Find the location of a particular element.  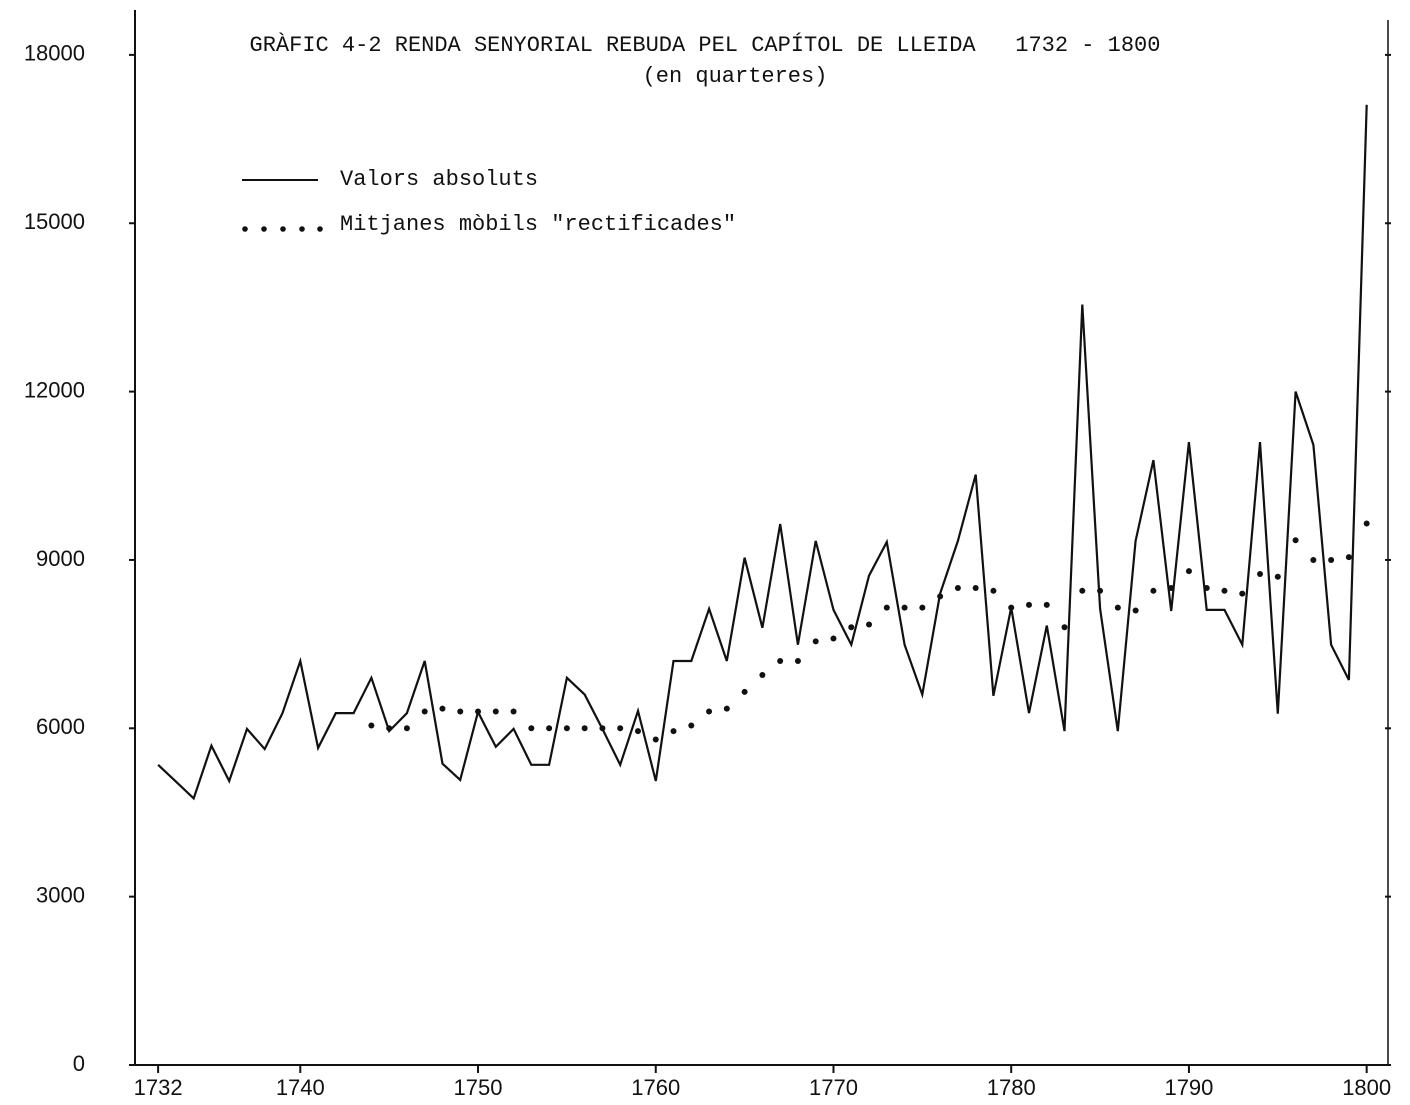

chart-subtitle: (en quarteres) is located at coordinates (735, 76).